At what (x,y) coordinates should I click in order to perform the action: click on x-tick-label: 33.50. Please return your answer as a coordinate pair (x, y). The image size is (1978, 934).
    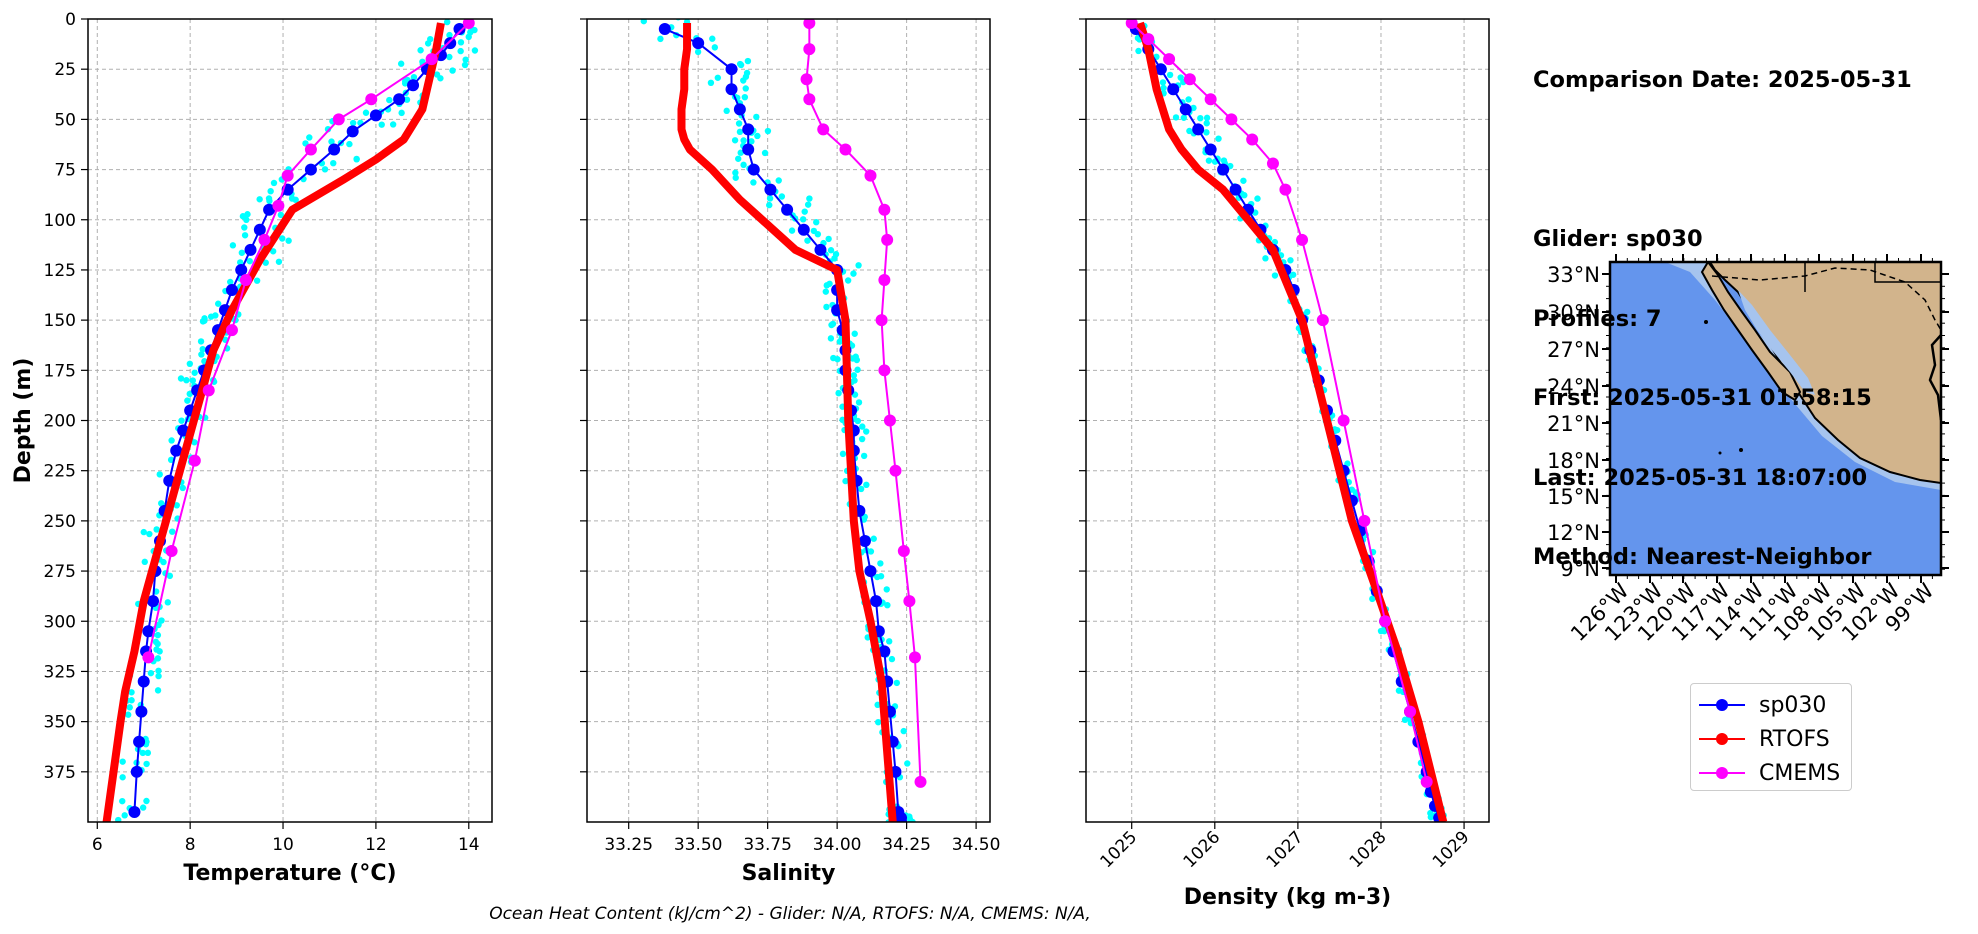
    Looking at the image, I should click on (698, 845).